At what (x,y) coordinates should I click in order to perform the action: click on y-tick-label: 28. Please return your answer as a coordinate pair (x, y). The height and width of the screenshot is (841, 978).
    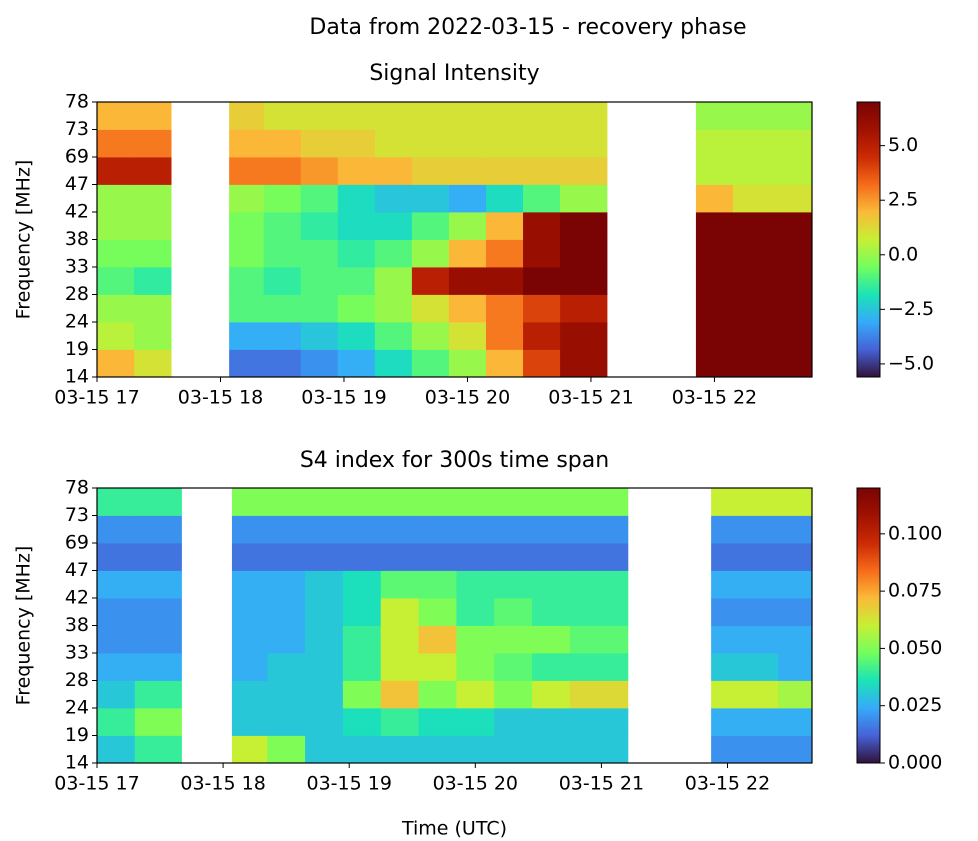
    Looking at the image, I should click on (77, 294).